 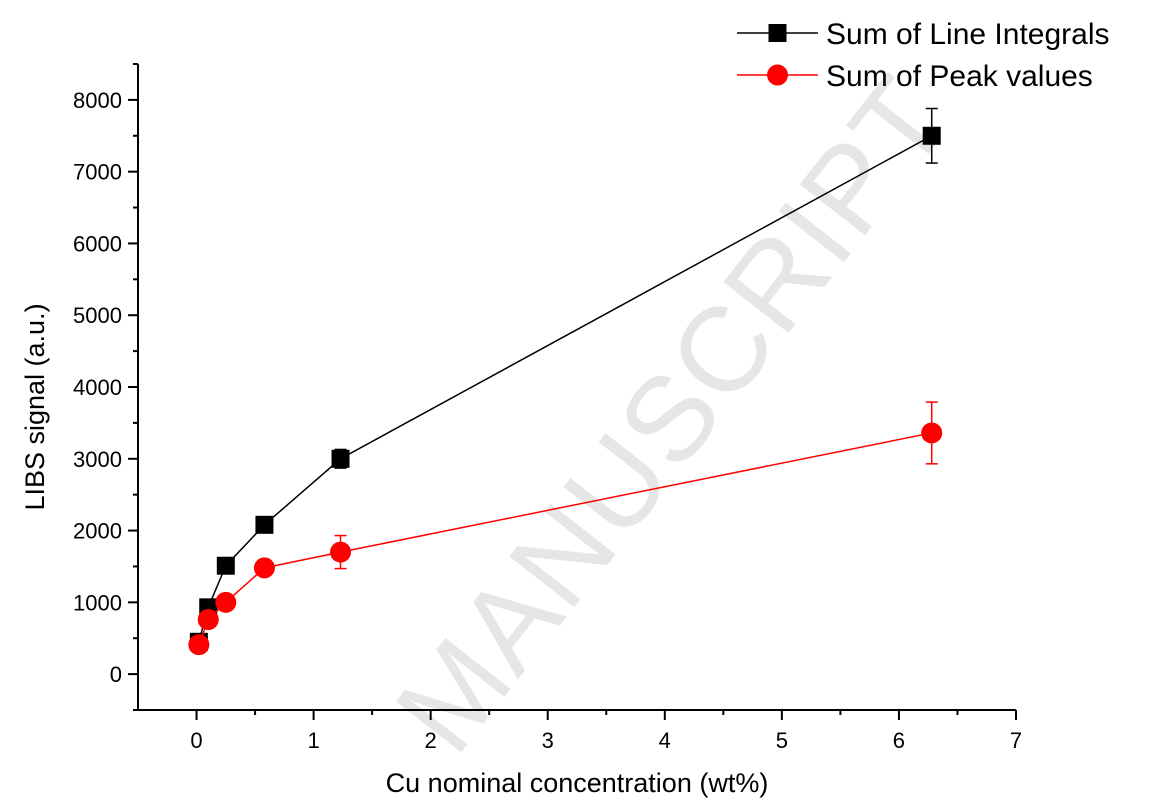 I want to click on x-tick-label: 5, so click(x=782, y=740).